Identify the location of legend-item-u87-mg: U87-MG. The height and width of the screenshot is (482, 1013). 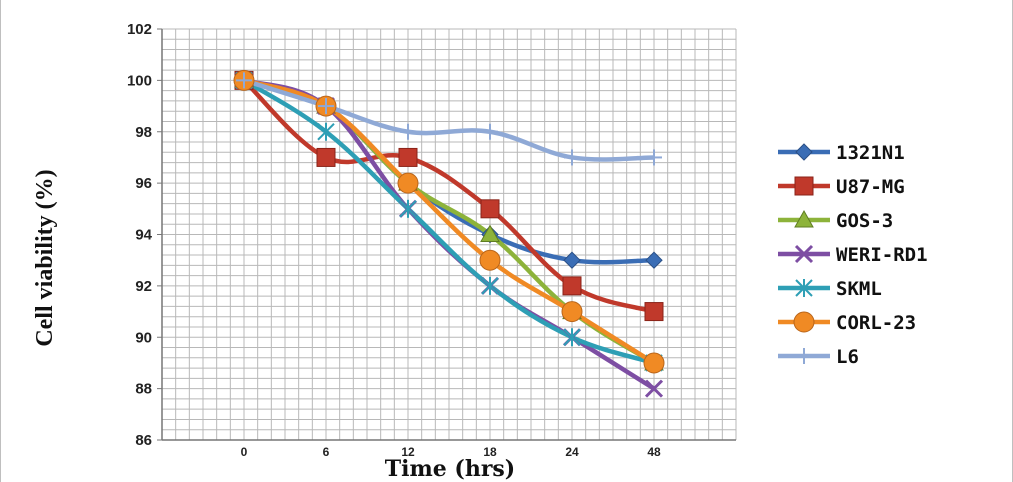
(841, 187).